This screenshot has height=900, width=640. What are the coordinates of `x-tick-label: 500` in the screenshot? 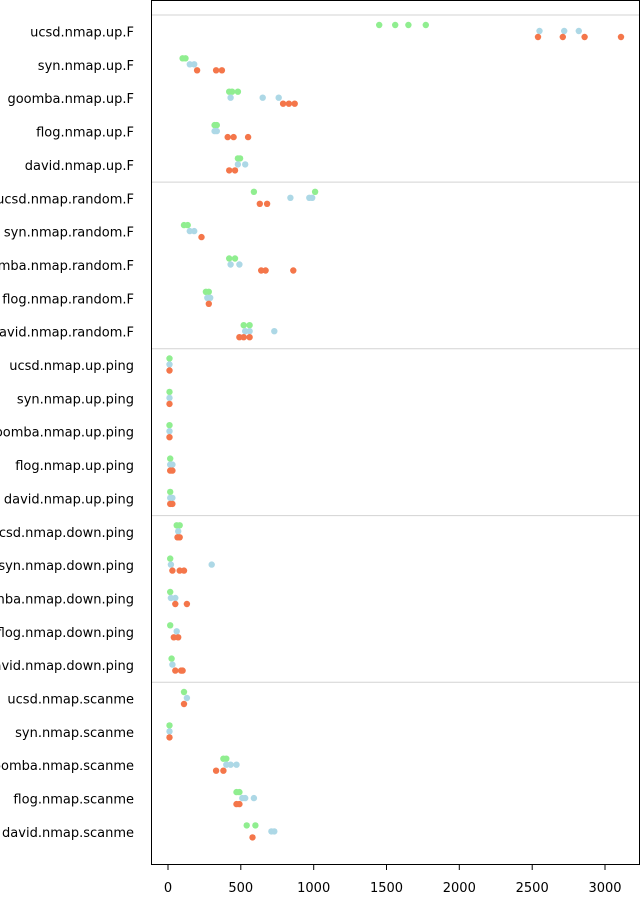 It's located at (240, 888).